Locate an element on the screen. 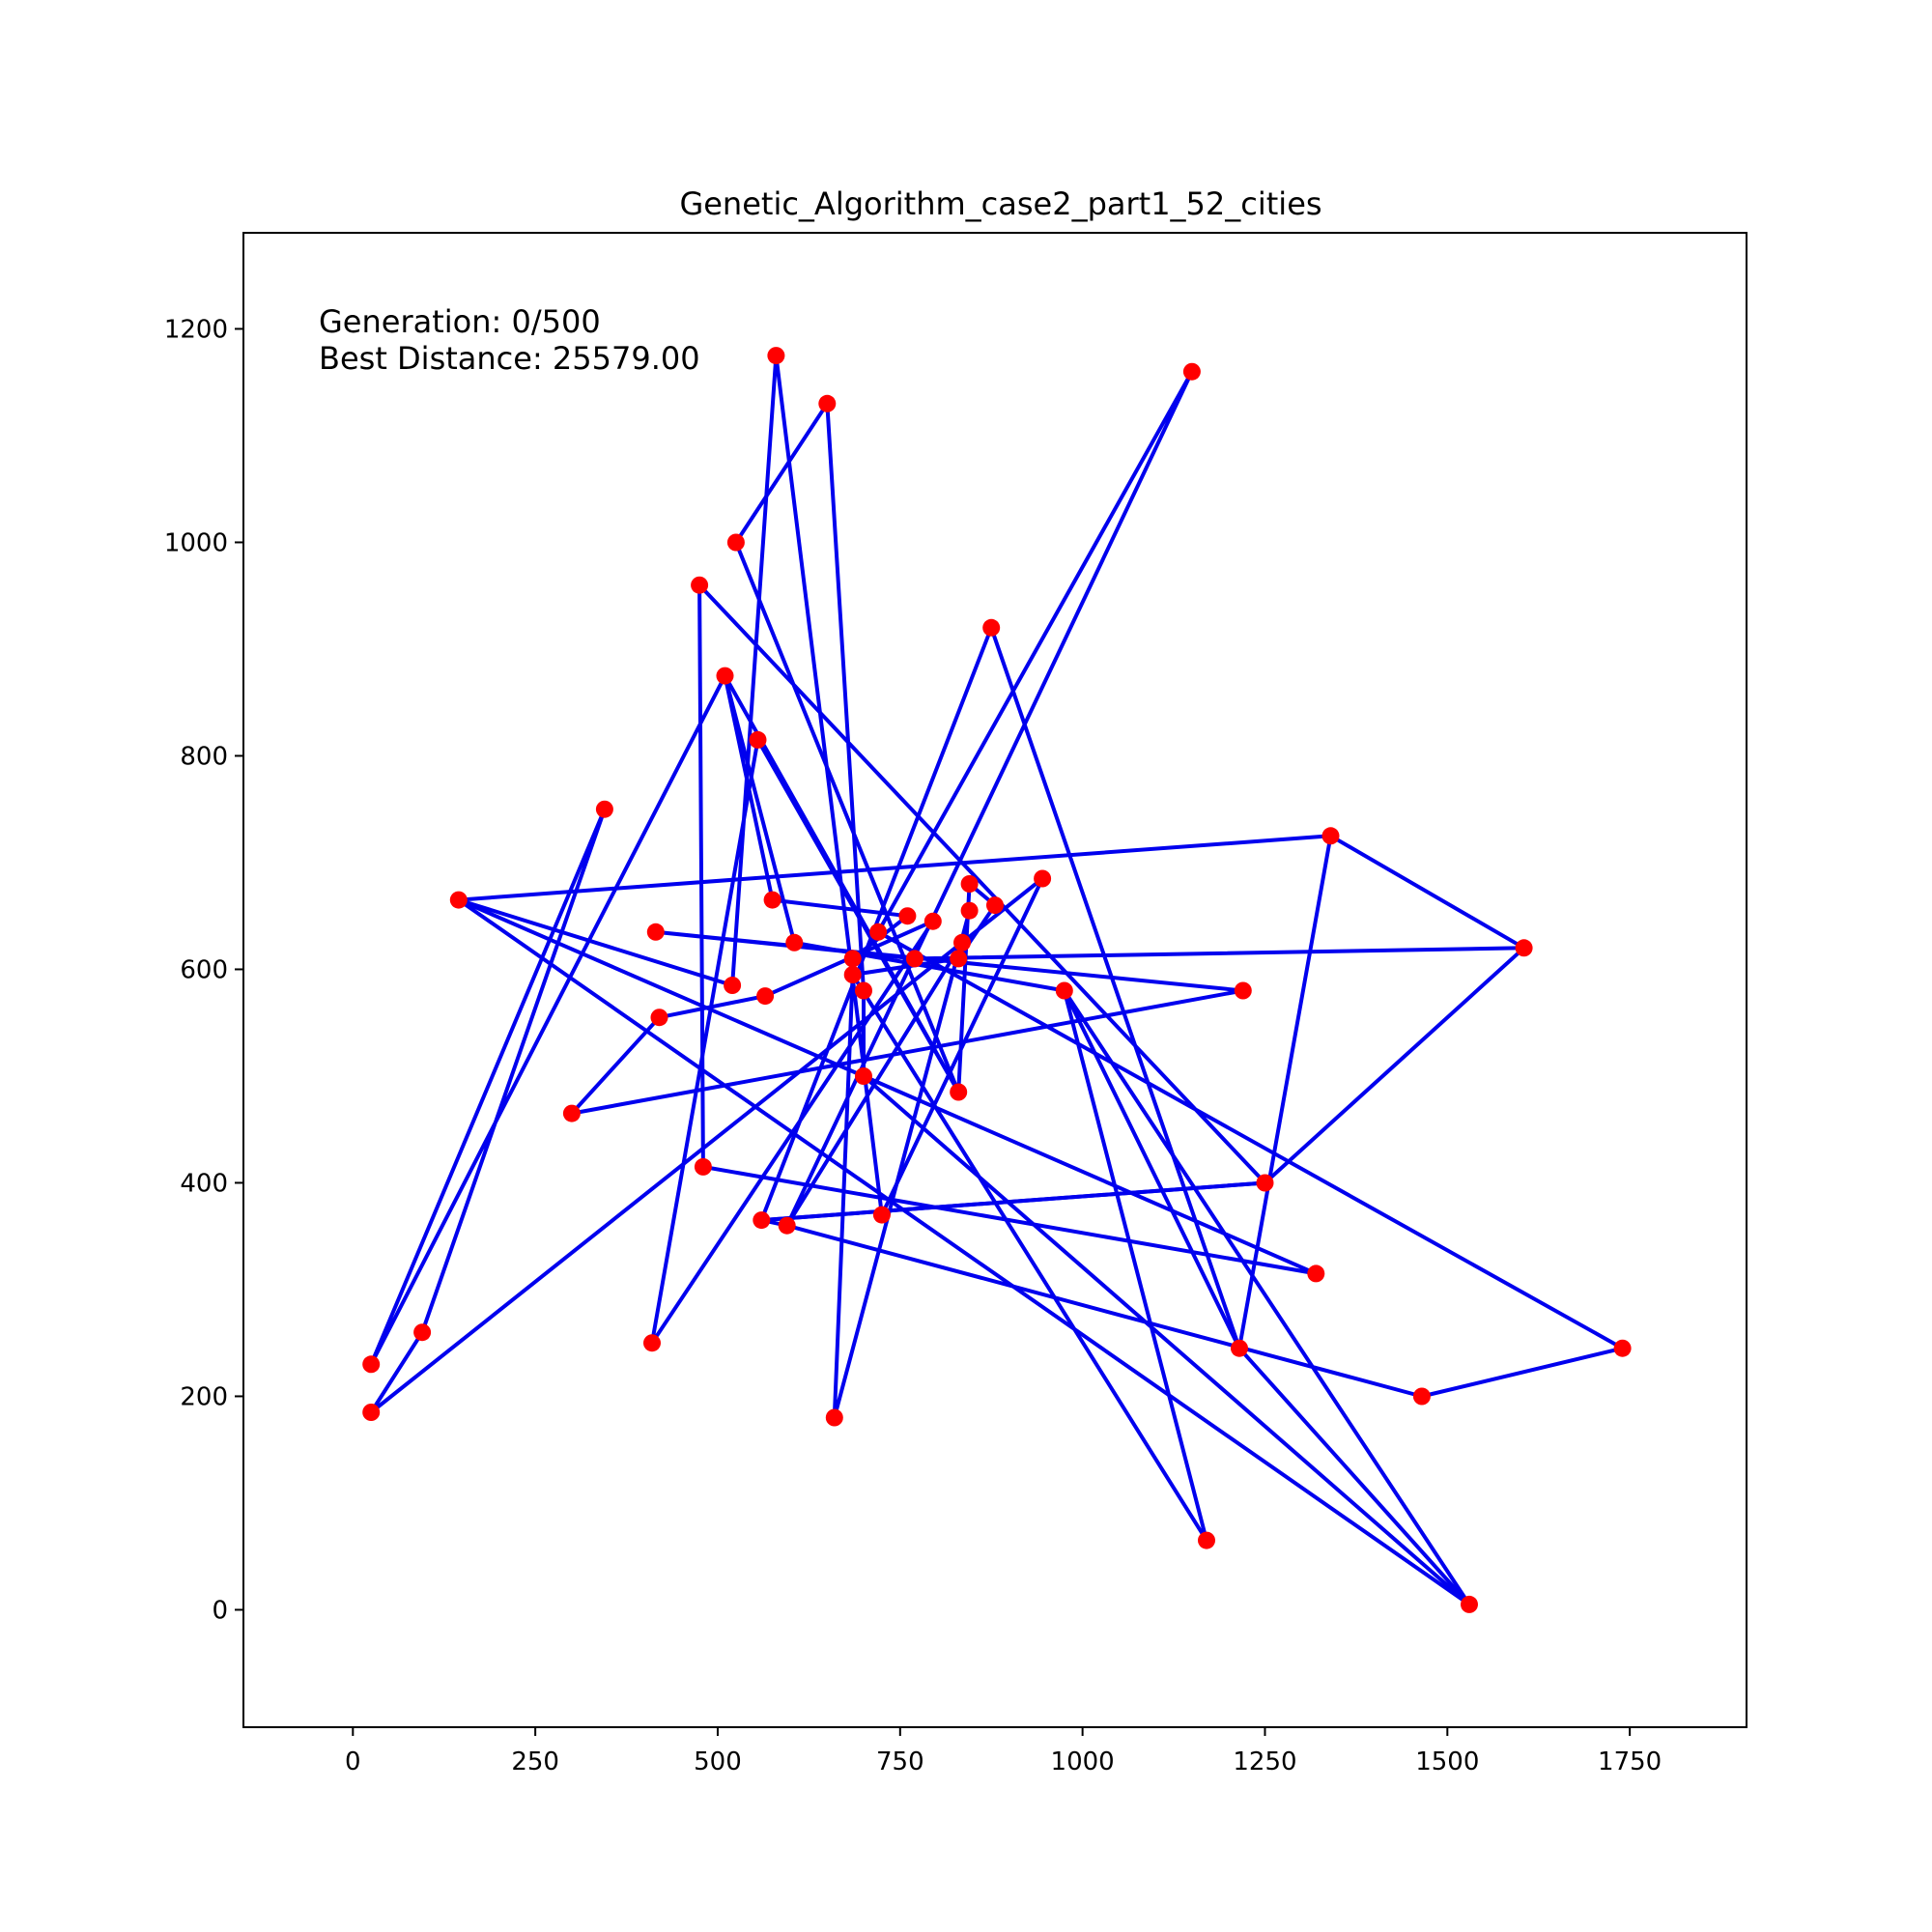  x-tick-label: 1500 is located at coordinates (1447, 1761).